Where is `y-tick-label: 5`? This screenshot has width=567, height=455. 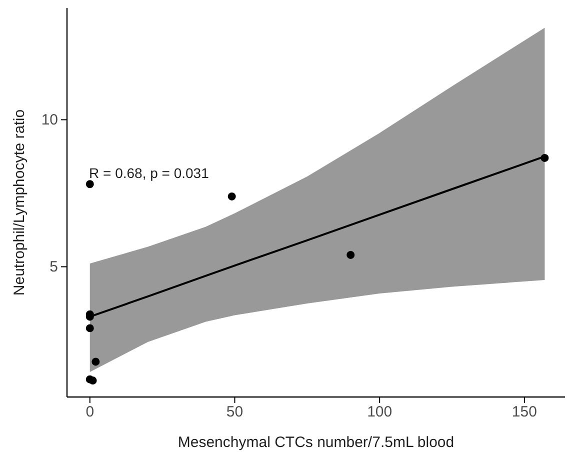 y-tick-label: 5 is located at coordinates (54, 267).